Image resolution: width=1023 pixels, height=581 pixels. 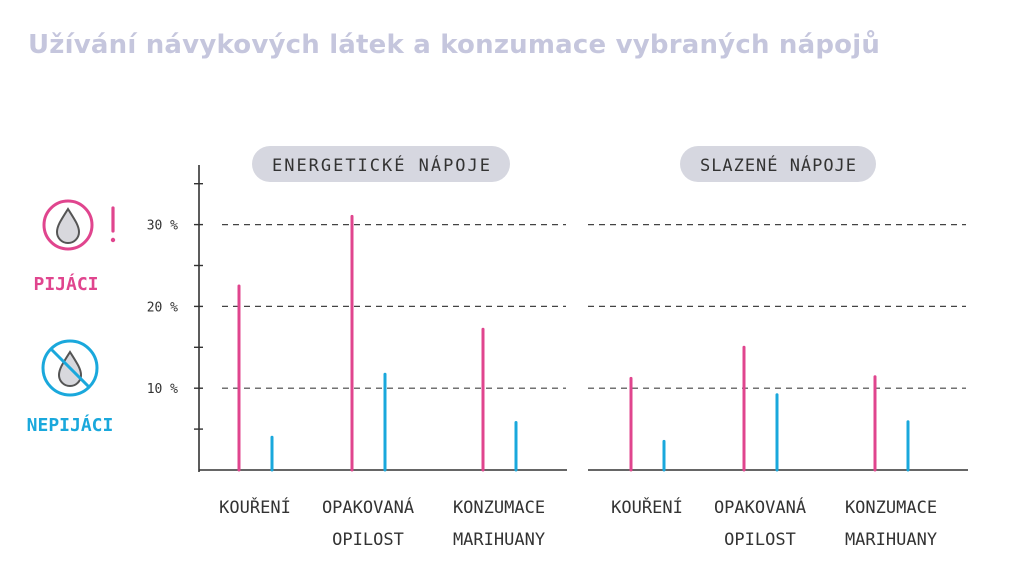 What do you see at coordinates (65, 284) in the screenshot?
I see `legend-label-drinkers: PIJÁCI` at bounding box center [65, 284].